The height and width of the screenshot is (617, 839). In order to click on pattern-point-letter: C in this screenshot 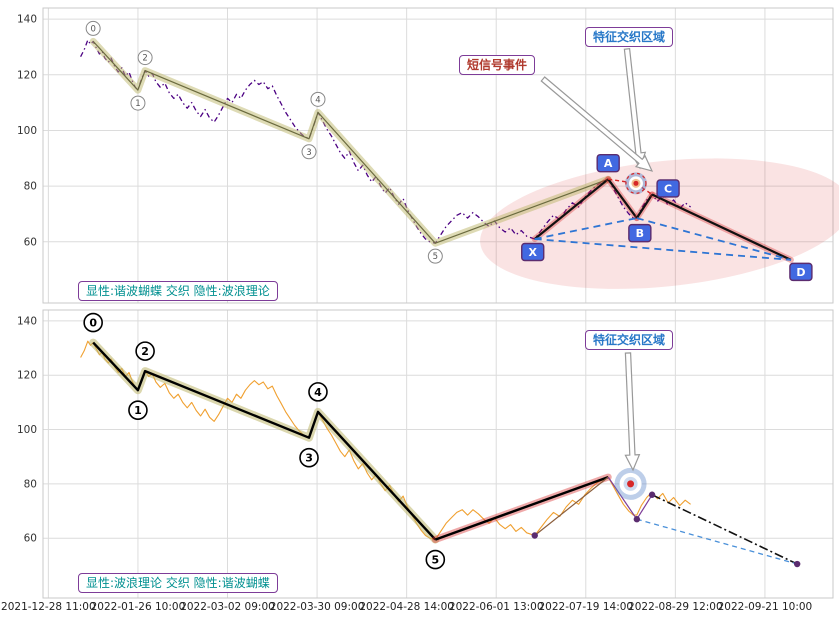, I will do `click(668, 188)`.